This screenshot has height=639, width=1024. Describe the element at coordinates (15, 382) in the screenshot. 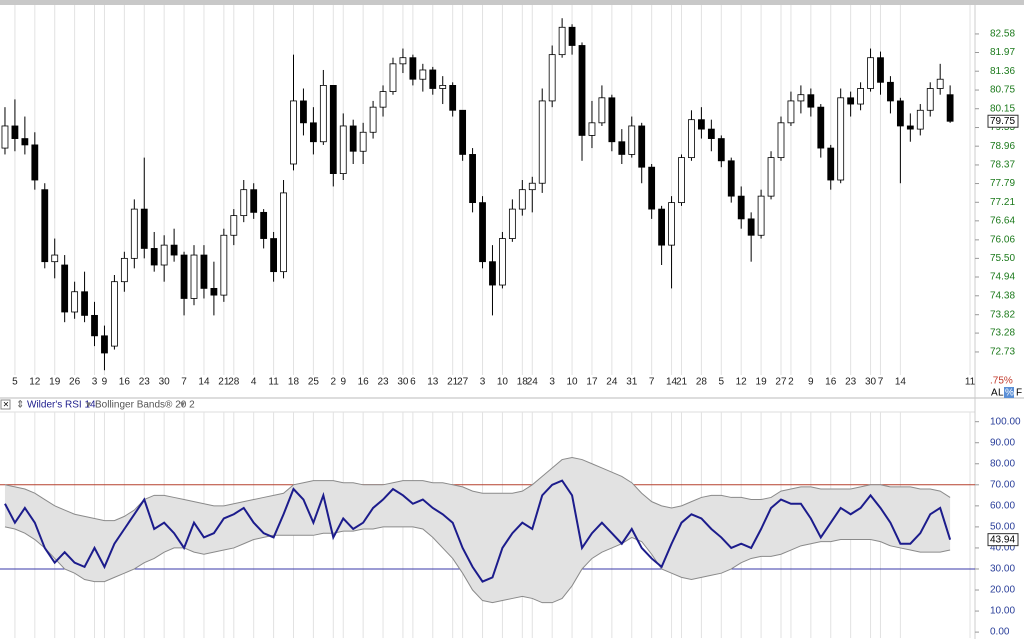

I see `x-tick-label: 5` at that location.